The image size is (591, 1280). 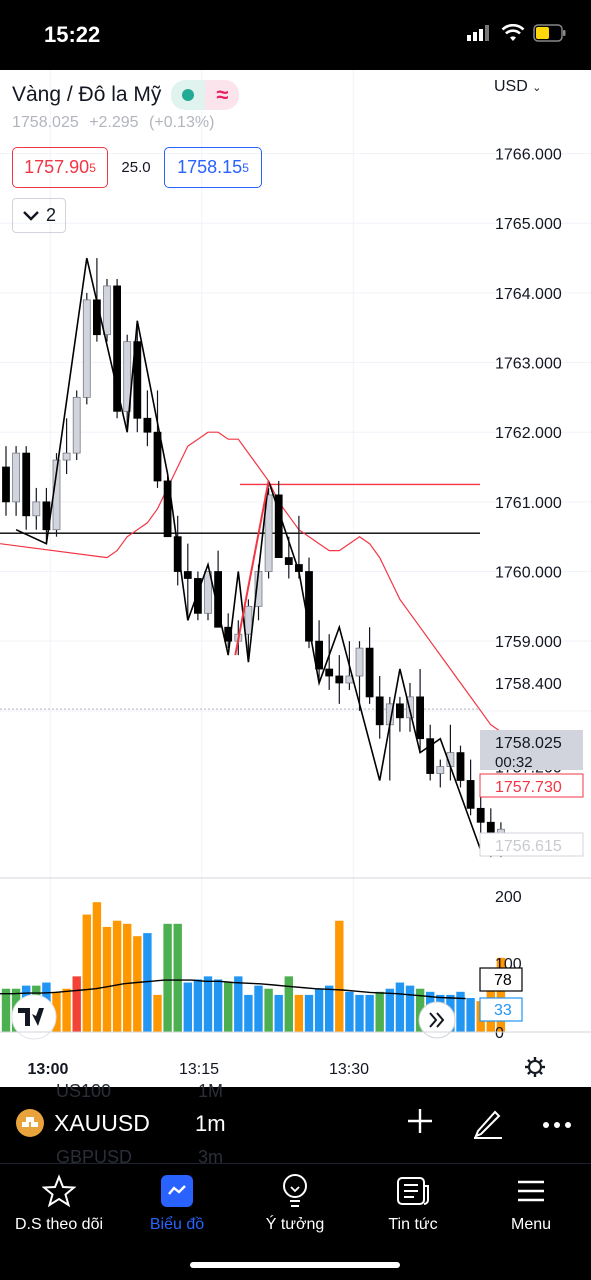 What do you see at coordinates (528, 224) in the screenshot?
I see `price-axis-label: 1765.000` at bounding box center [528, 224].